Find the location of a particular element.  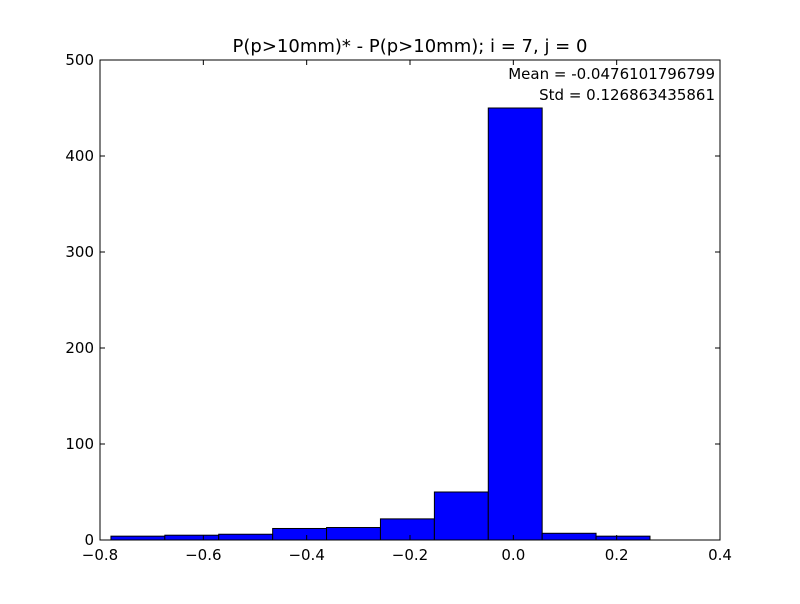

y-tick-label-5: 400 is located at coordinates (79, 156).